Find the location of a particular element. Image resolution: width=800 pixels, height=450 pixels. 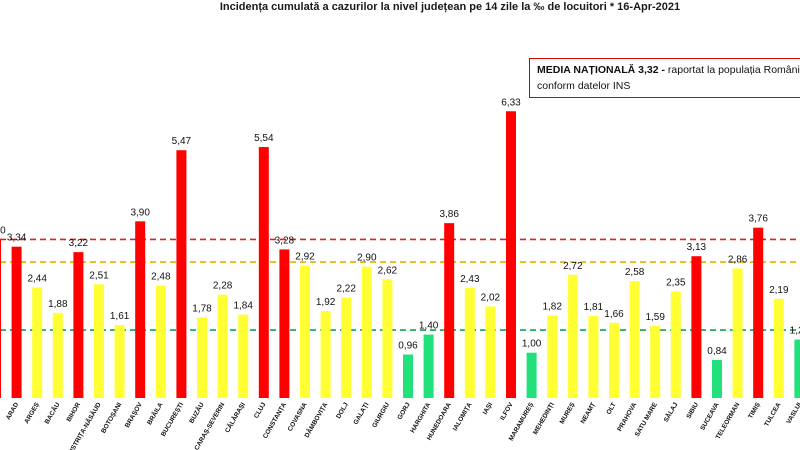

category-label-13: CLUJ is located at coordinates (260, 410).